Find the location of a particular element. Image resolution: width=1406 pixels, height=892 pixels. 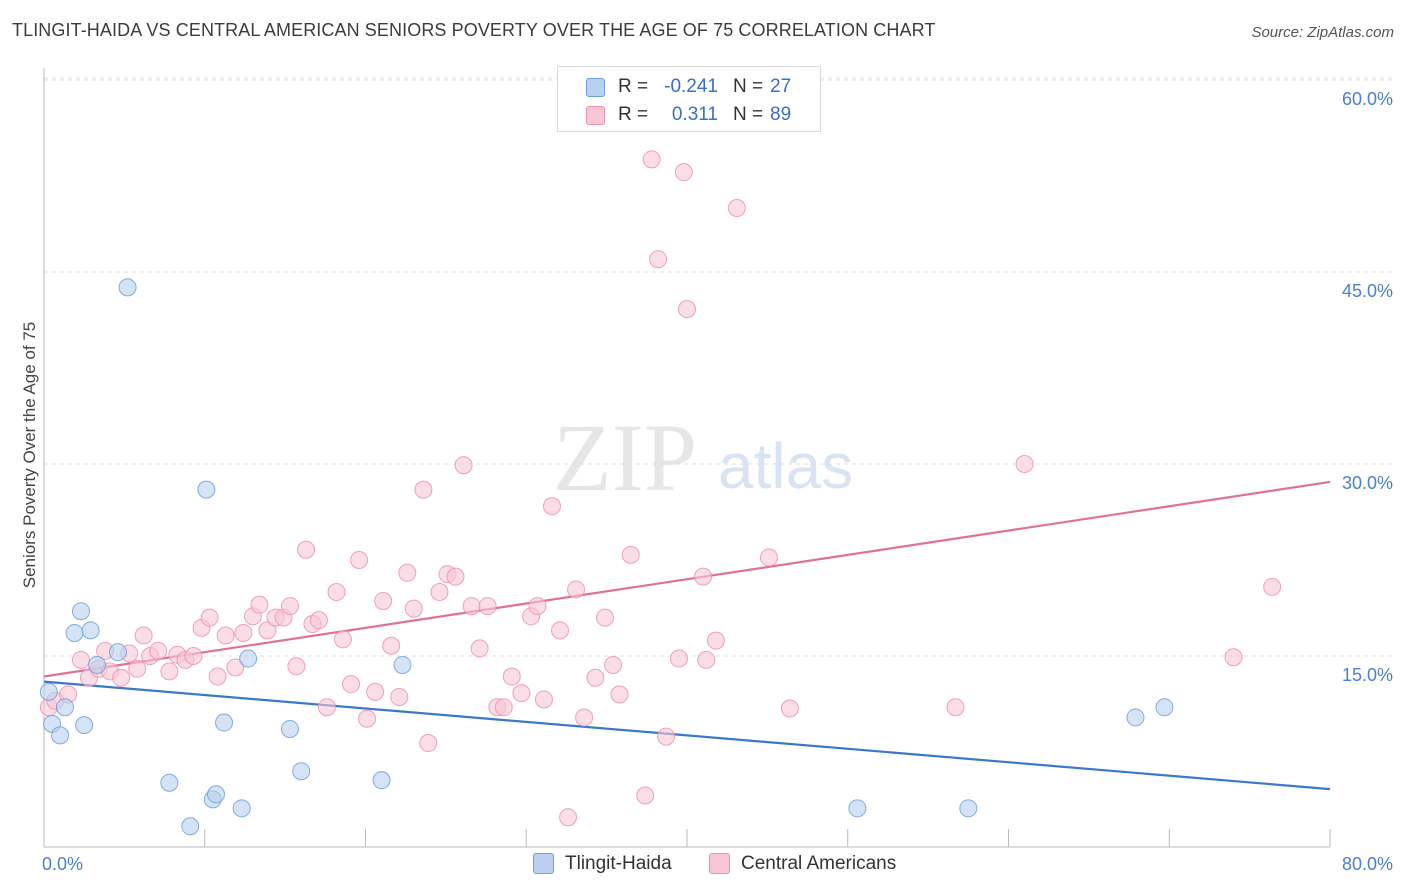

bottom-legend-label: Tlingit-Haida is located at coordinates (618, 863).